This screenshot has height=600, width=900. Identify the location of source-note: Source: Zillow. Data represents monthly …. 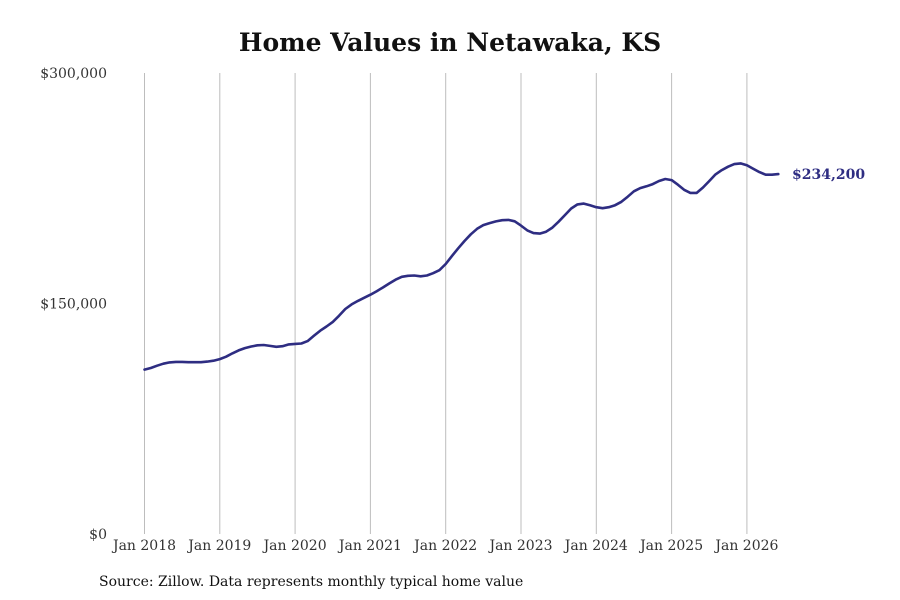
(311, 582).